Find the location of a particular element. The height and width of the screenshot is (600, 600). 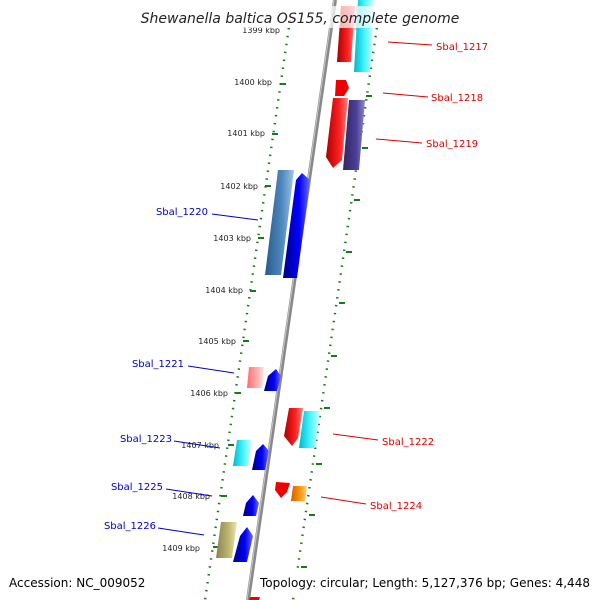

footer-left-backdrop is located at coordinates (77, 582).